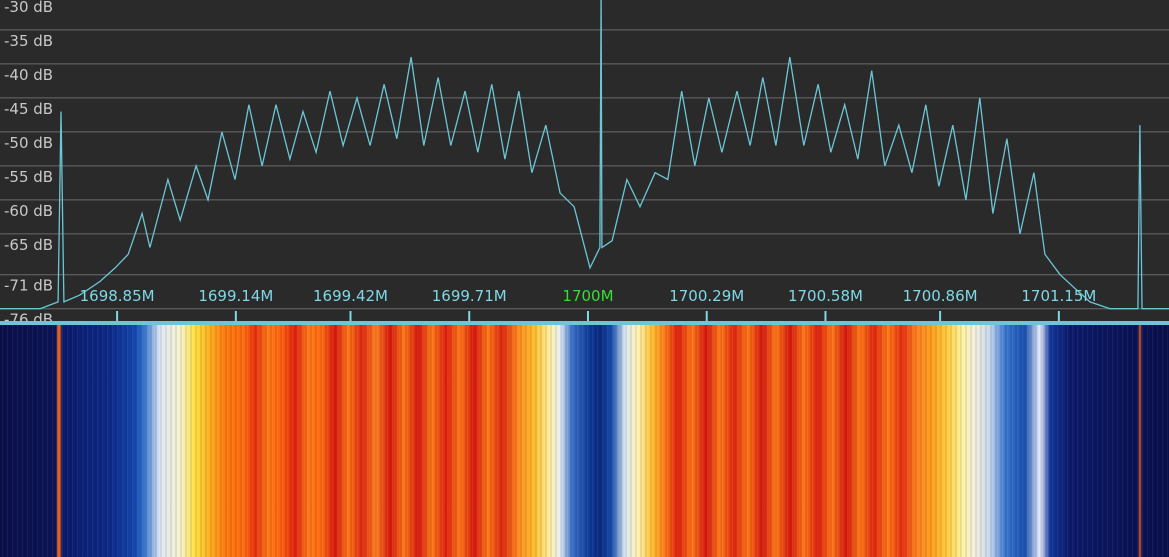 This screenshot has height=557, width=1169. Describe the element at coordinates (584, 323) in the screenshot. I see `baseline` at that location.